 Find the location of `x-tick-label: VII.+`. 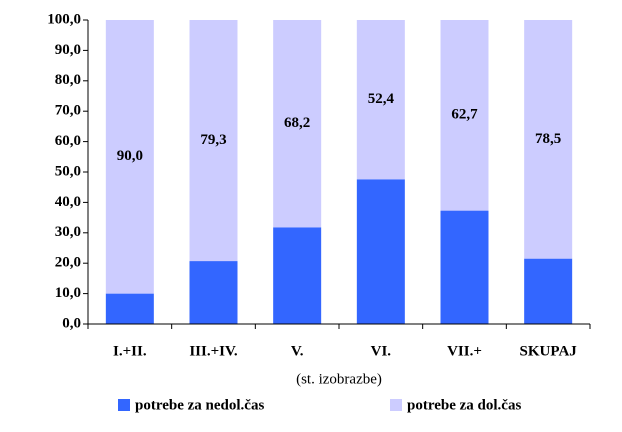

x-tick-label: VII.+ is located at coordinates (464, 351).